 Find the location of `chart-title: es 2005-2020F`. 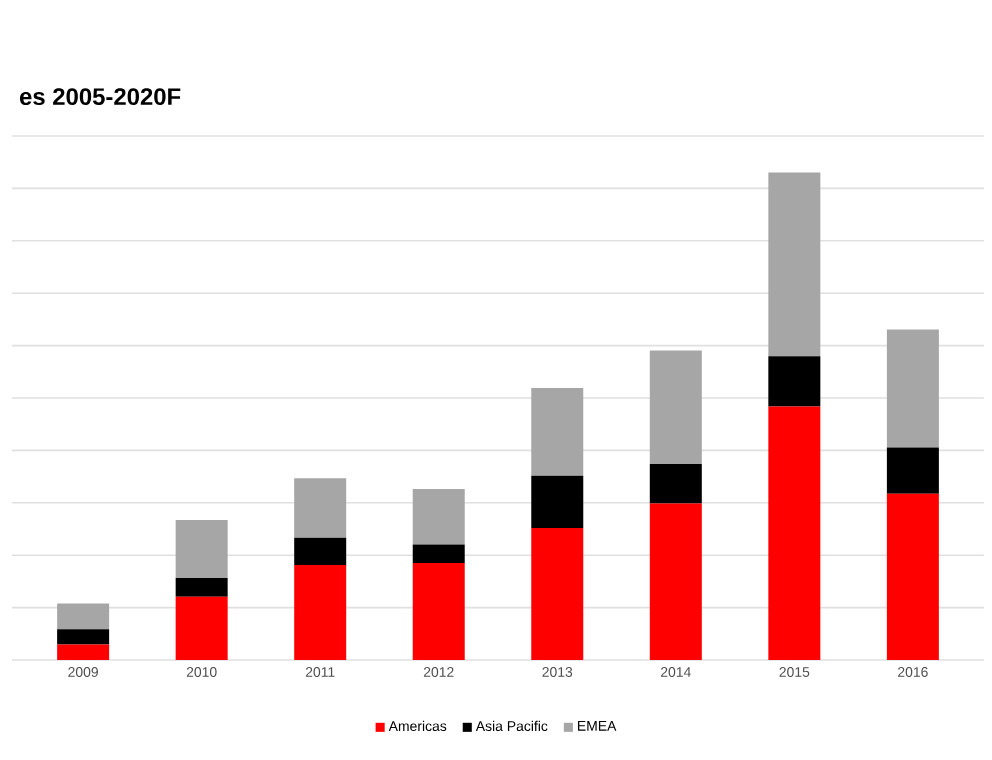

chart-title: es 2005-2020F is located at coordinates (100, 97).